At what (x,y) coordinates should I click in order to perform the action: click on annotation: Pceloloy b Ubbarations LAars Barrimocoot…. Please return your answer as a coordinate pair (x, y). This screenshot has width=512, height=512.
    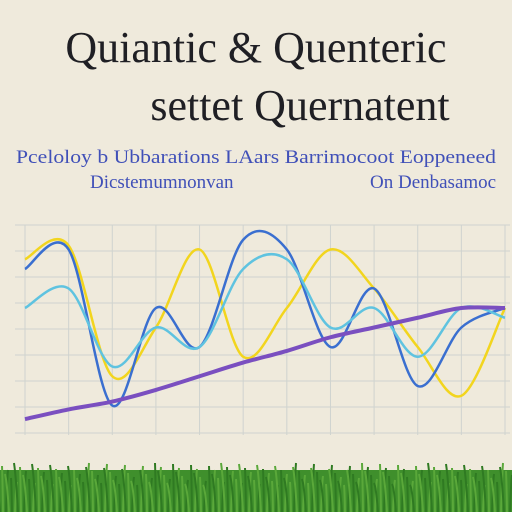
    Looking at the image, I should click on (256, 157).